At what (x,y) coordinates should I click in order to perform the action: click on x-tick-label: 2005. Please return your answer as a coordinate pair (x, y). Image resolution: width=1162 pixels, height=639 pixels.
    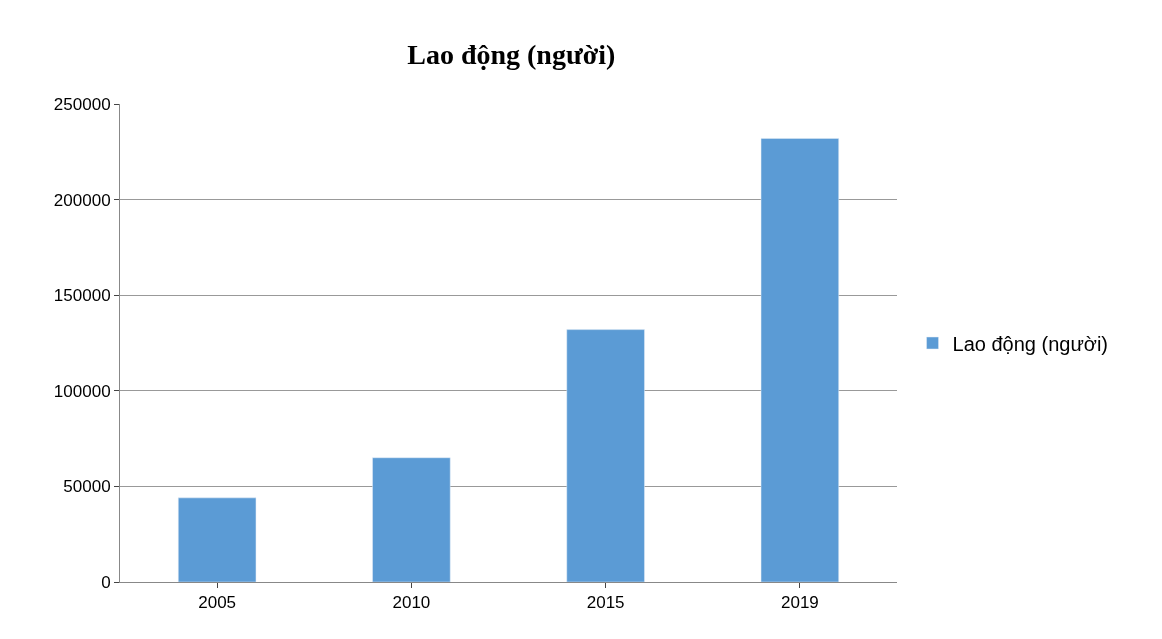
    Looking at the image, I should click on (217, 603).